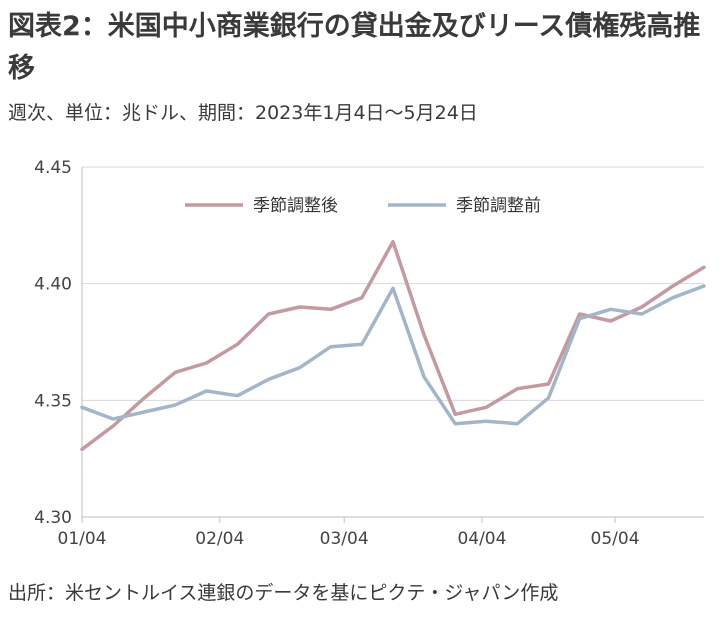 The width and height of the screenshot is (721, 619). Describe the element at coordinates (53, 401) in the screenshot. I see `y-tick-label: 4.35` at that location.